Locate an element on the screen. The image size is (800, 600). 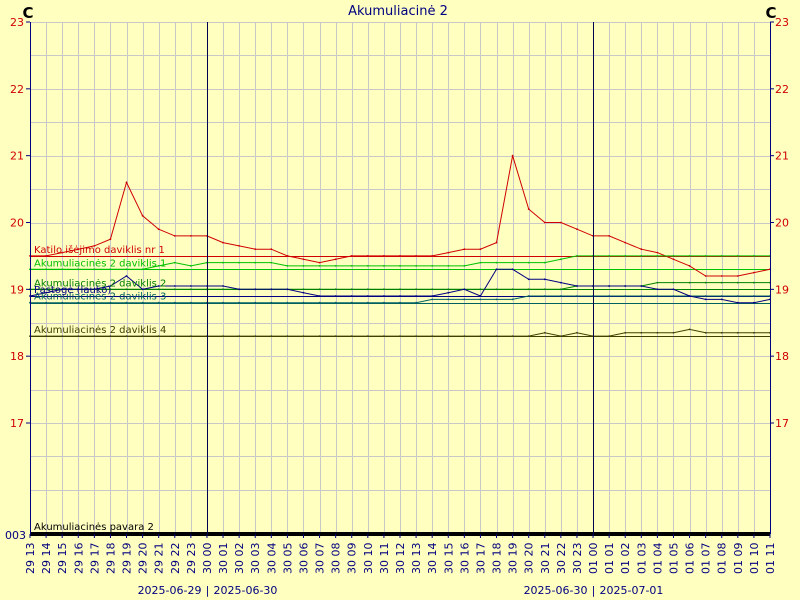
bottom-tick-label: 003 is located at coordinates (15, 535).